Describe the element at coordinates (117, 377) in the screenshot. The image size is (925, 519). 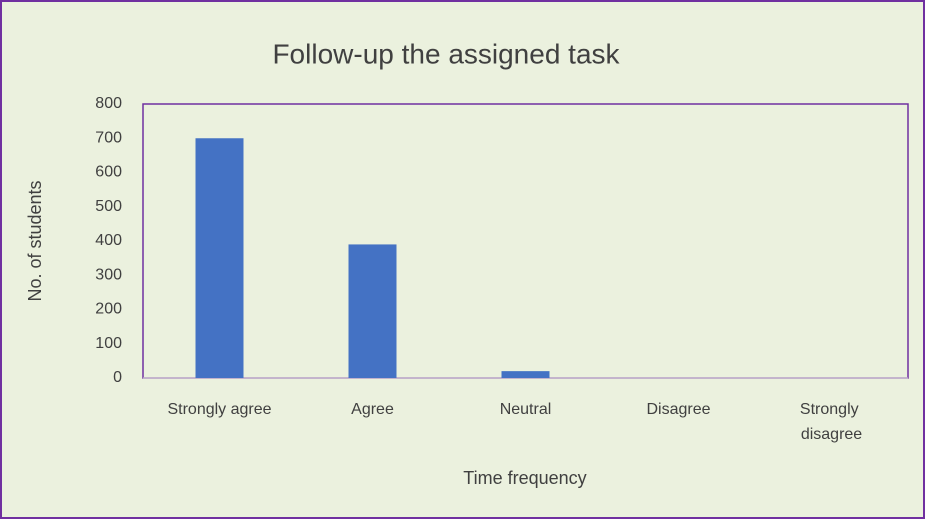
I see `y-tick-label: 0` at that location.